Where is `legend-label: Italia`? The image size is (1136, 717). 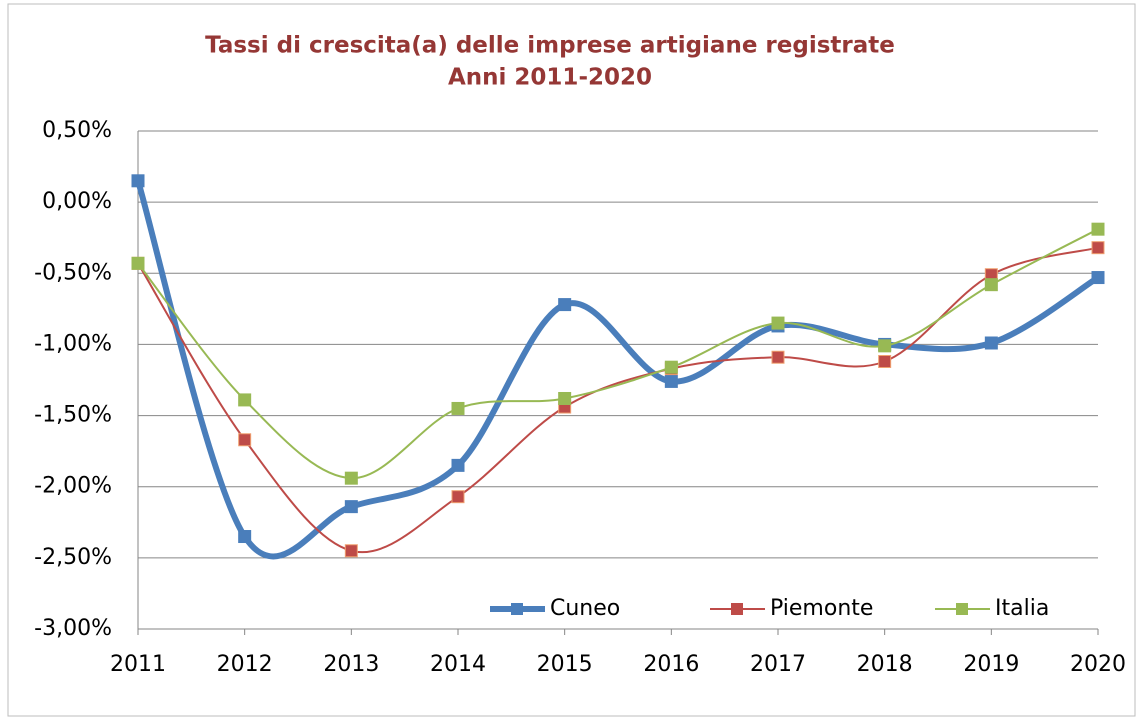
legend-label: Italia is located at coordinates (1022, 608).